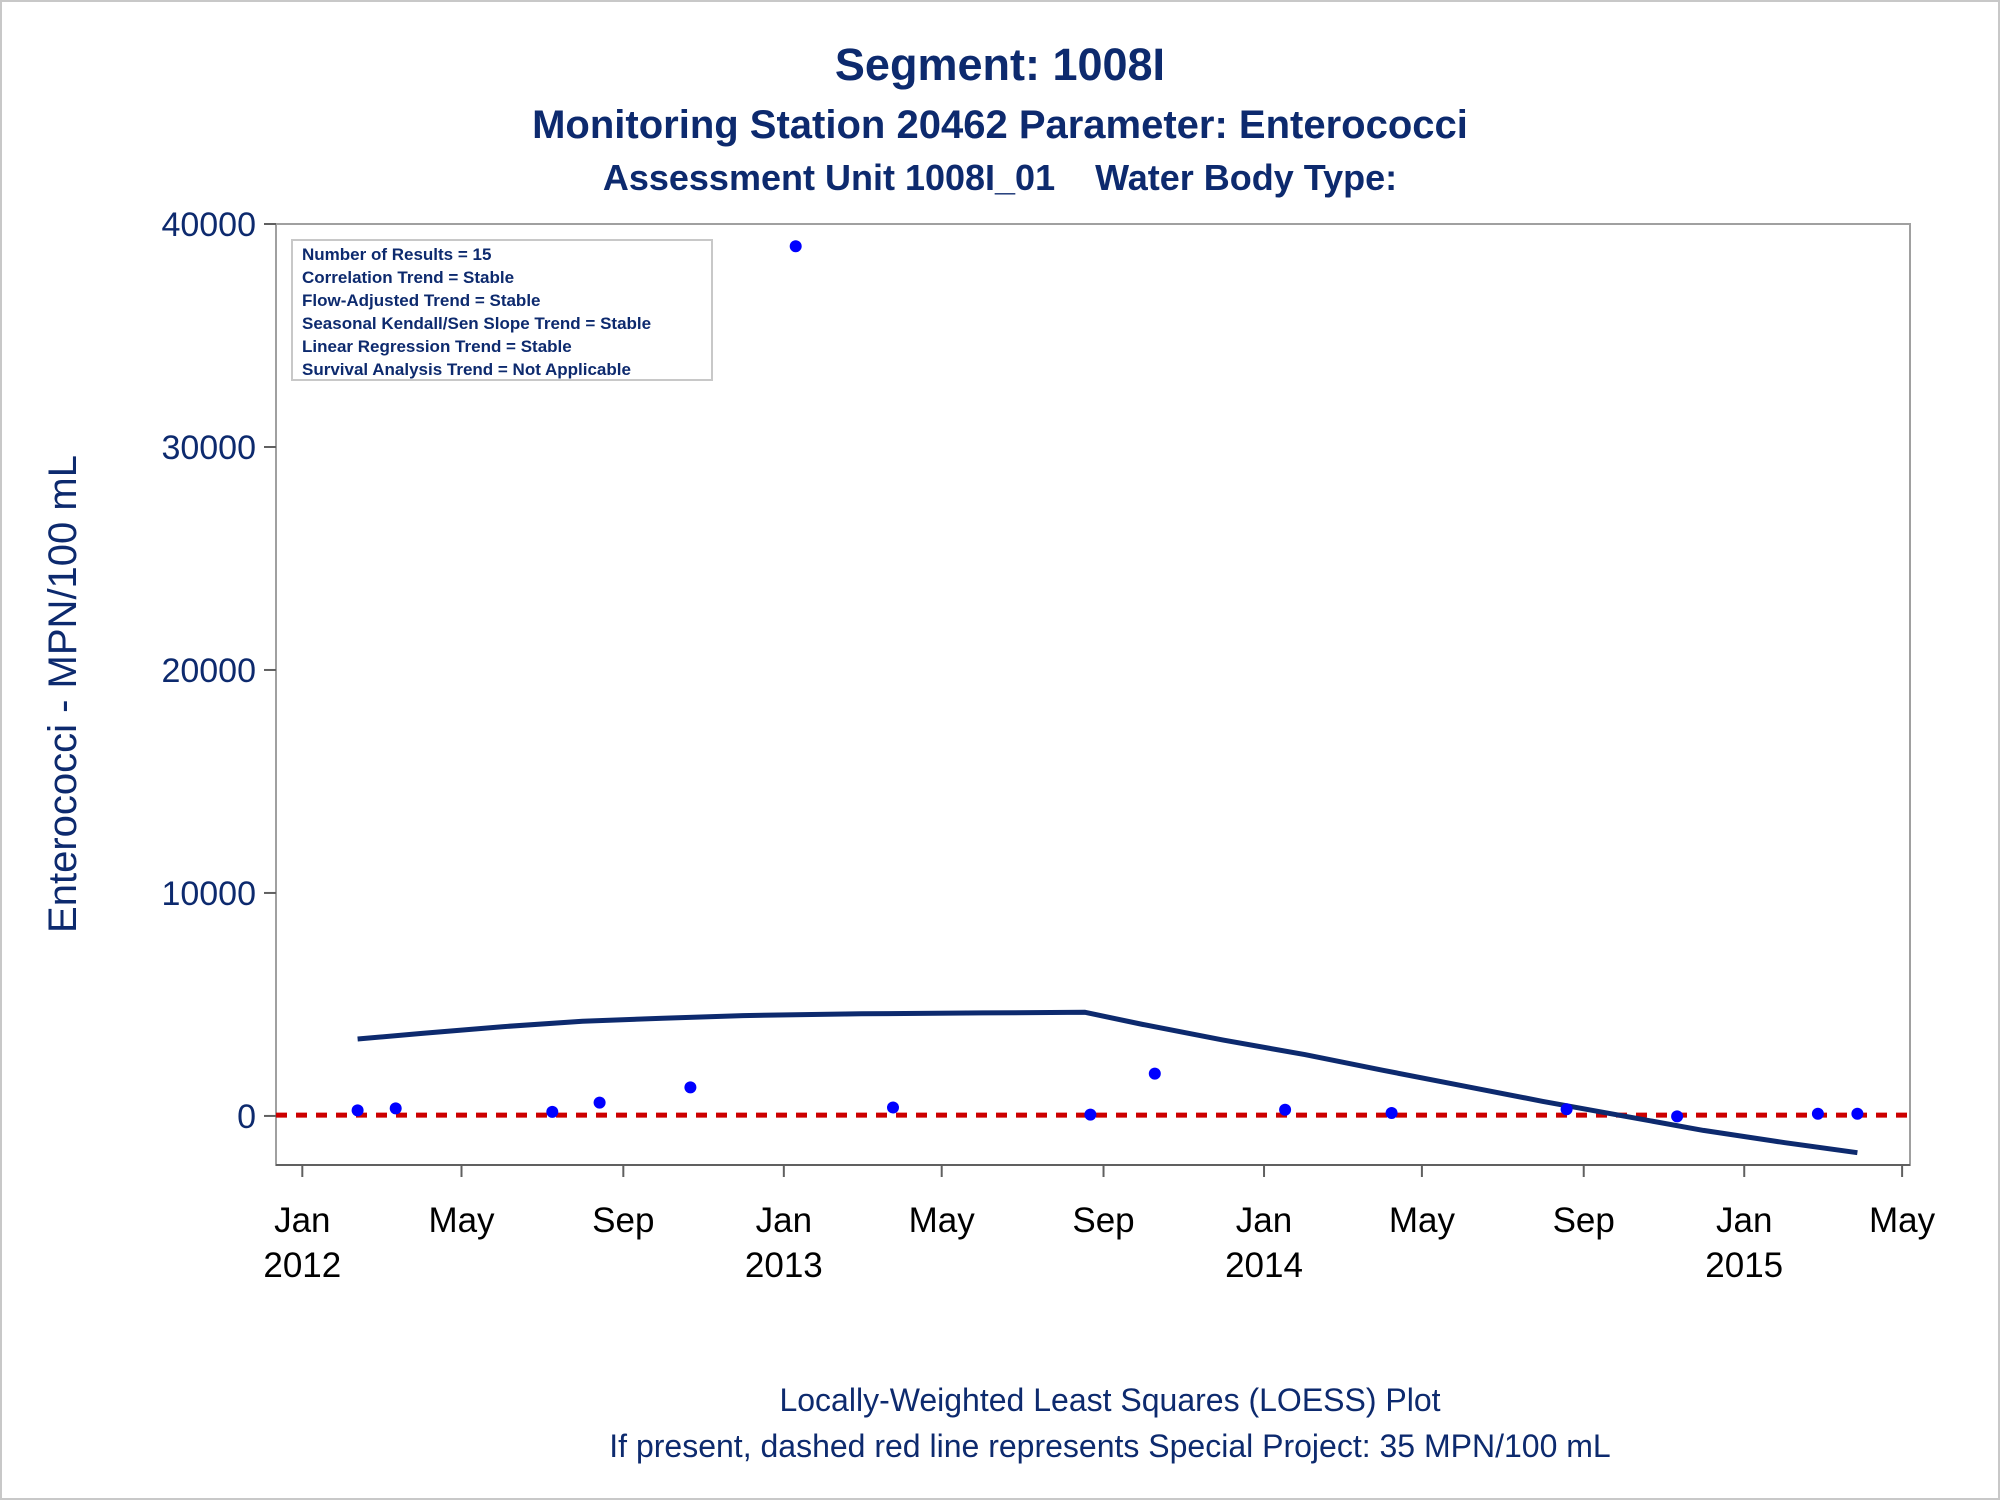  I want to click on chart-title: Segment: 1008I, so click(1000, 64).